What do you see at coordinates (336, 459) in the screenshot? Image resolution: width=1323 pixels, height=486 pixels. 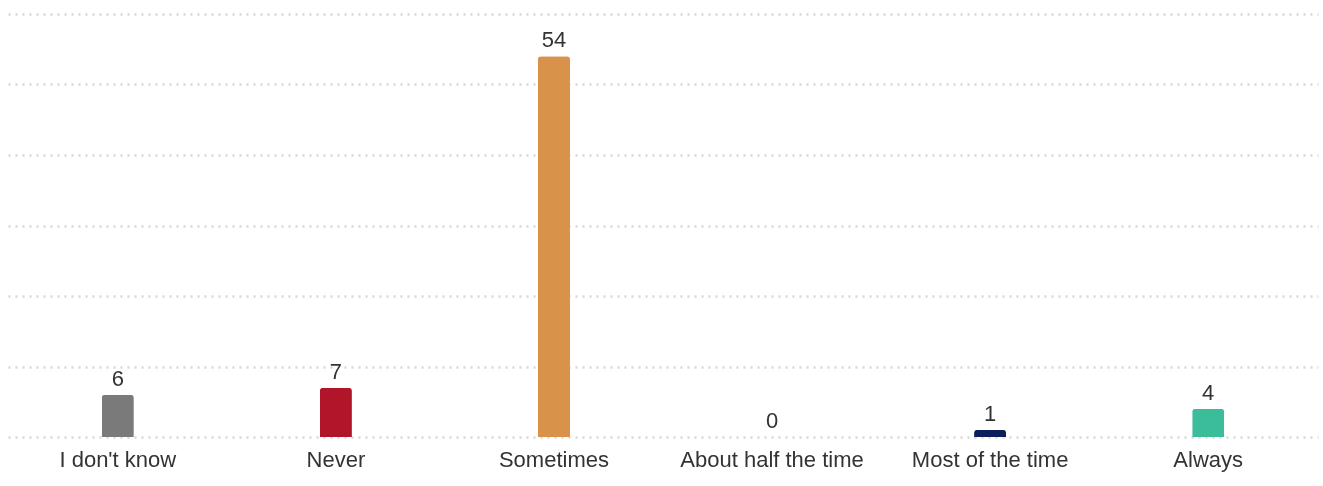 I see `x-tick-label: Never` at bounding box center [336, 459].